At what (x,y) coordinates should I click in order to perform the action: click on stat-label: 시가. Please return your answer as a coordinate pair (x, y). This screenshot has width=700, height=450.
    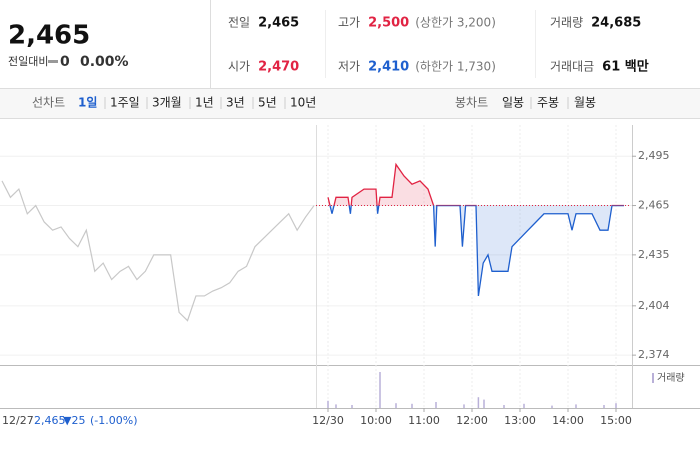
    Looking at the image, I should click on (239, 67).